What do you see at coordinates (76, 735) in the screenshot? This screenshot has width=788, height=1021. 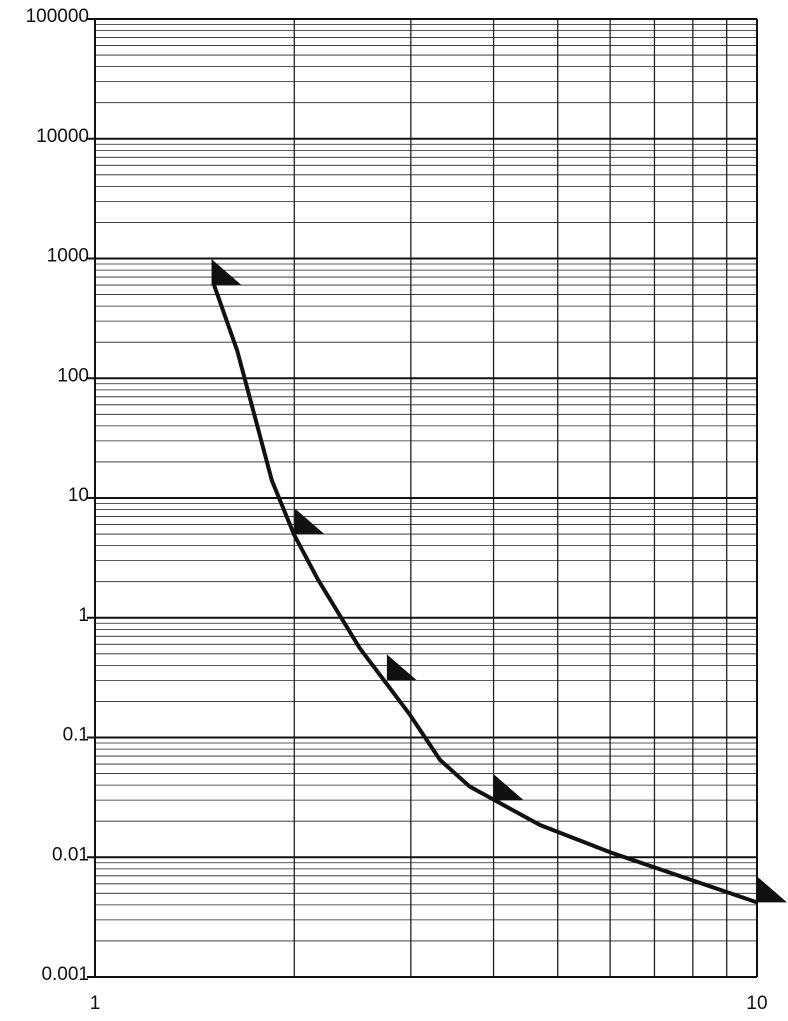 I see `y-tick-label: 0.1` at bounding box center [76, 735].